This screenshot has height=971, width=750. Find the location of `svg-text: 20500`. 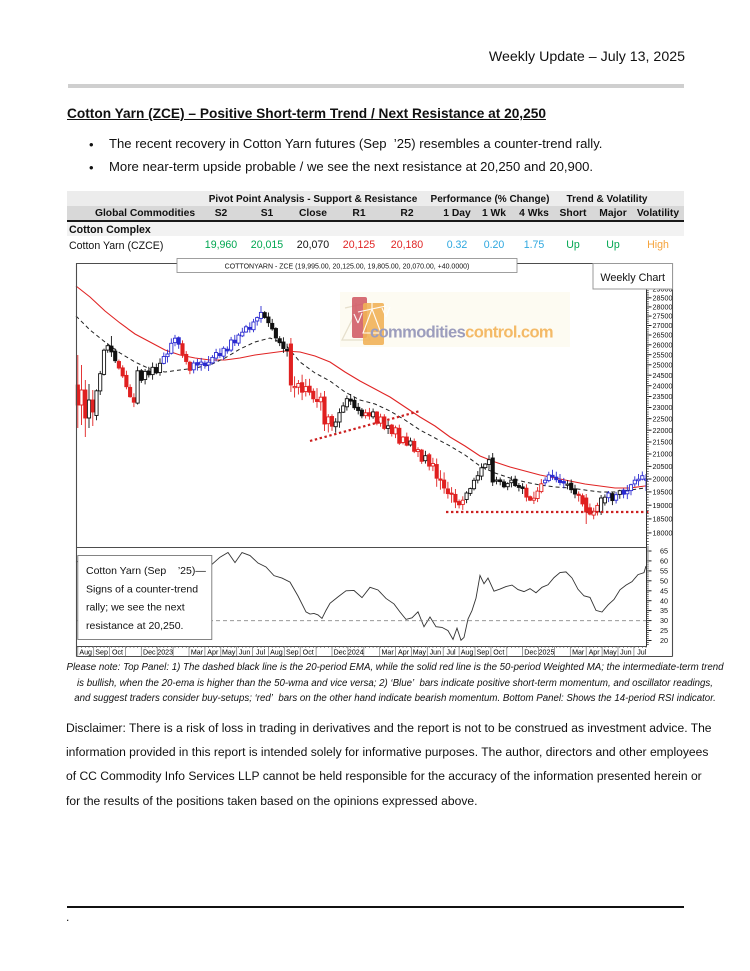

svg-text: 20500 is located at coordinates (663, 466).